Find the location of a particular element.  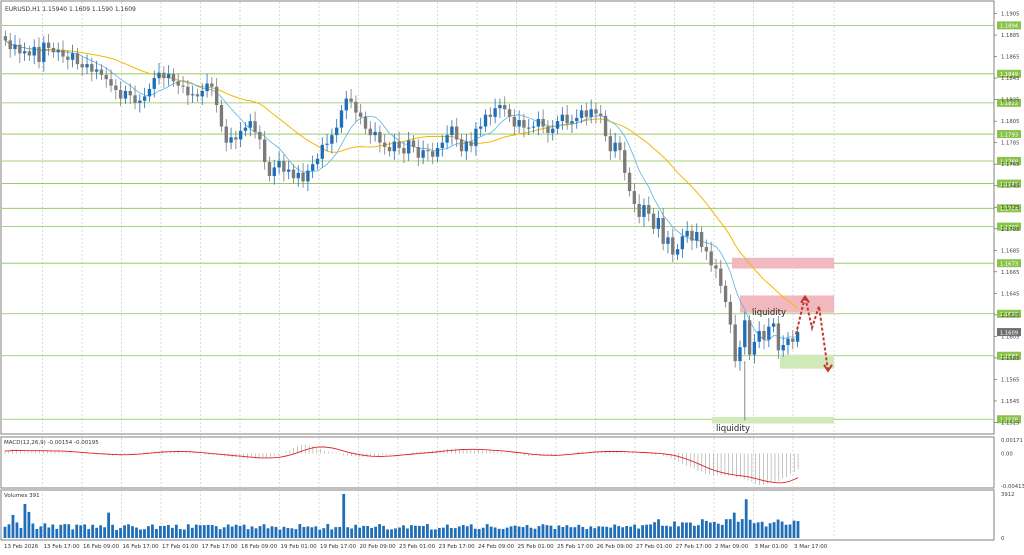

price-axis-label: 1.1585 is located at coordinates (1010, 359).